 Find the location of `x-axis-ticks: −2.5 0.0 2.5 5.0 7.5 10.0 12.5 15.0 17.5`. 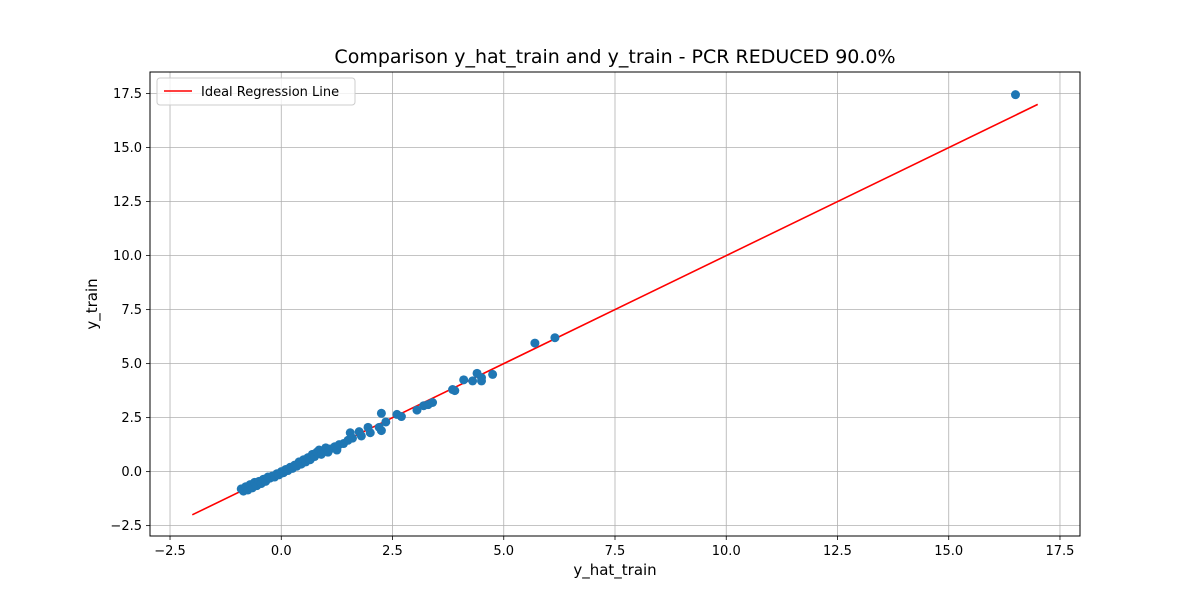

x-axis-ticks: −2.5 0.0 2.5 5.0 7.5 10.0 12.5 15.0 17.5 is located at coordinates (614, 547).